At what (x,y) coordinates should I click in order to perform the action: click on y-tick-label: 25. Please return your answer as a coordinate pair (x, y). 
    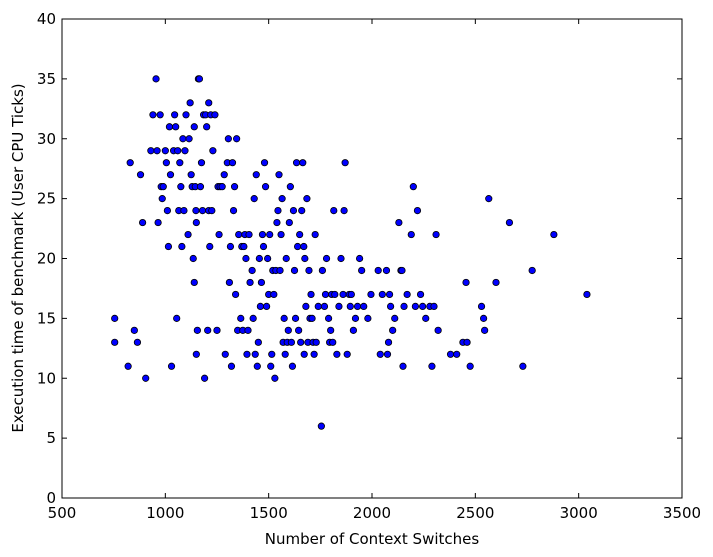
    Looking at the image, I should click on (46, 199).